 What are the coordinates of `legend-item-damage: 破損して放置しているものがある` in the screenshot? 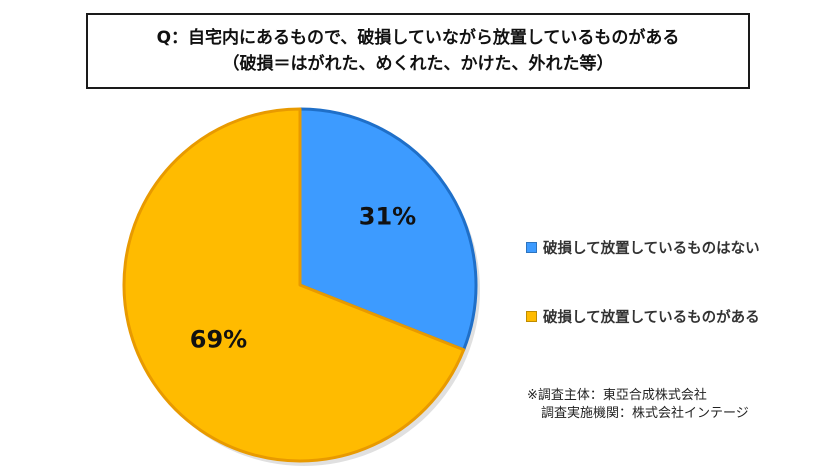 It's located at (643, 316).